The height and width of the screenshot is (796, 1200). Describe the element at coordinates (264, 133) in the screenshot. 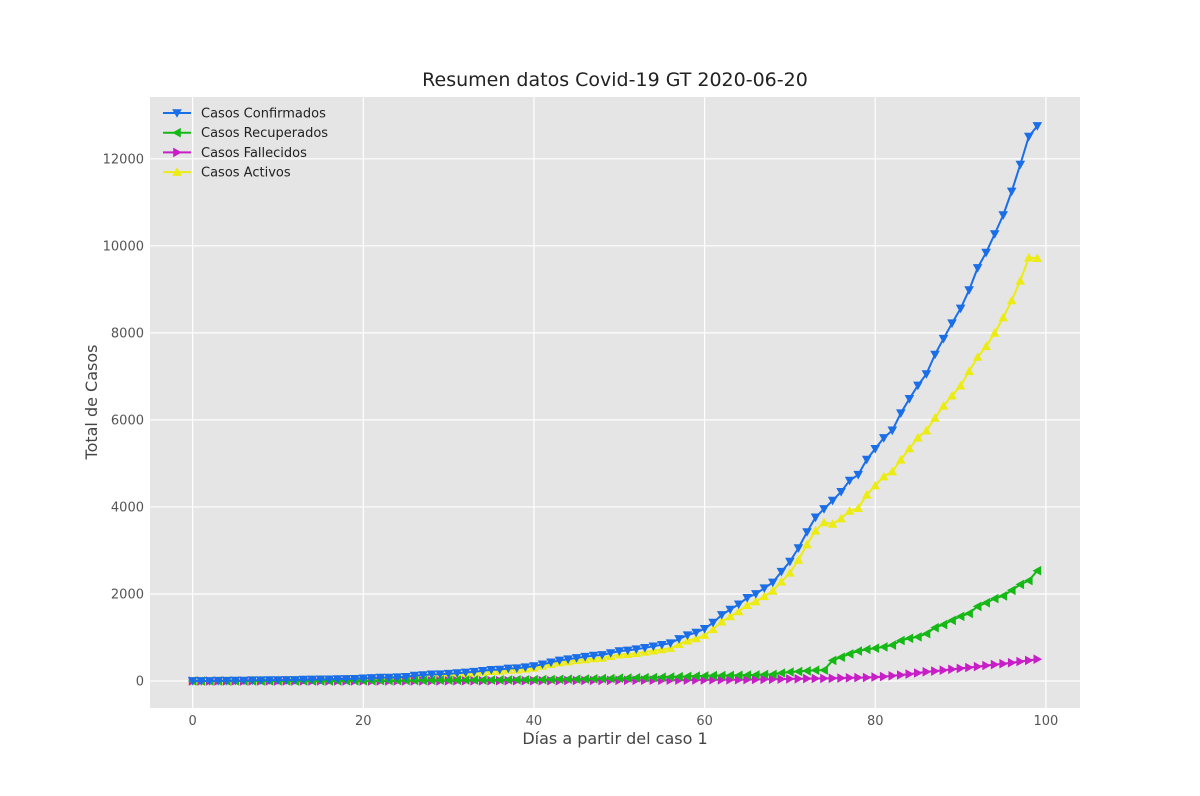

I see `legend-label: Casos Recuperados` at that location.